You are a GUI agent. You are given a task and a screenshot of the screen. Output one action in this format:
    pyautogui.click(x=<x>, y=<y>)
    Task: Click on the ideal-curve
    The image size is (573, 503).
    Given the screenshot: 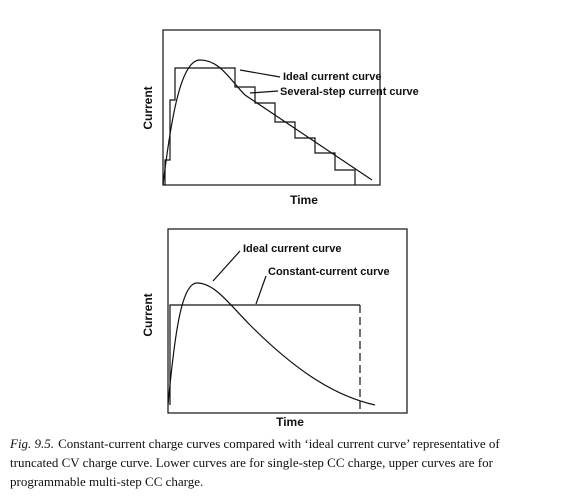 What is the action you would take?
    pyautogui.click(x=271, y=344)
    